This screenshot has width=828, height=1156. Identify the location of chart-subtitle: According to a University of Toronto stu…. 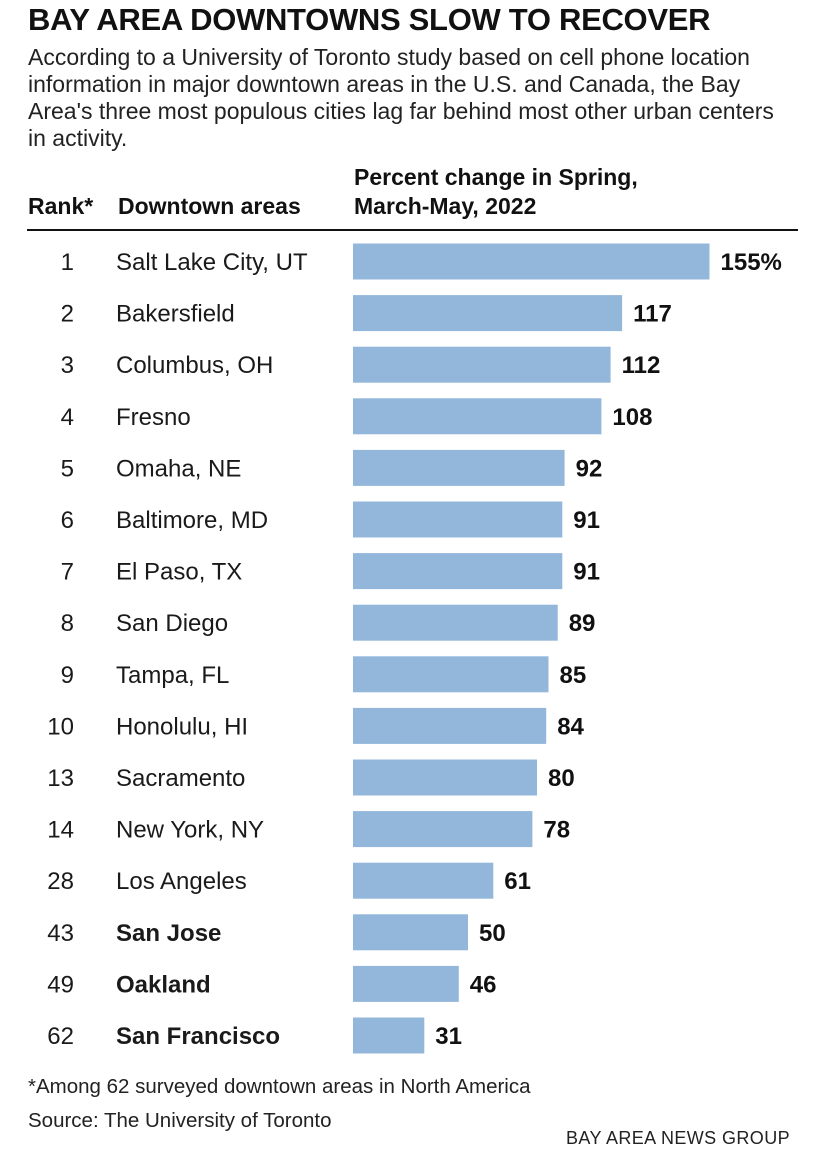
(401, 97).